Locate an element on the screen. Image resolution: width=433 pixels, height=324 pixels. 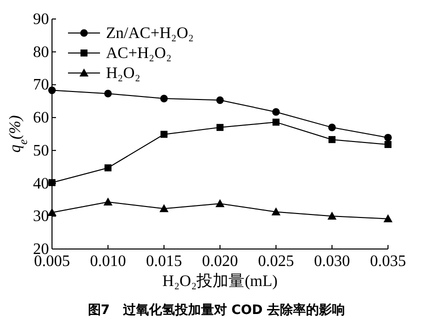
x-tick-label: 0.015 is located at coordinates (164, 261).